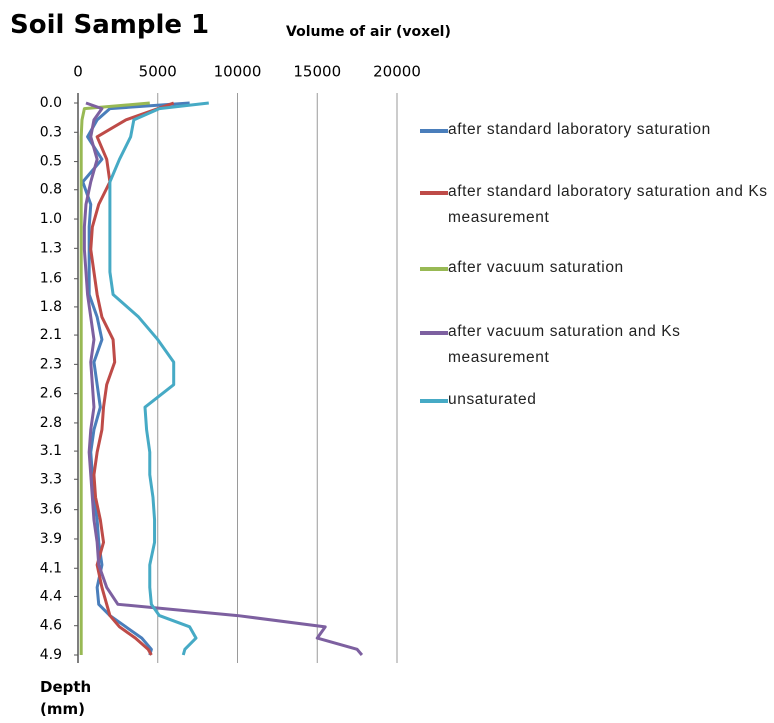 Image resolution: width=774 pixels, height=723 pixels. I want to click on x-tick-label: 0, so click(78, 72).